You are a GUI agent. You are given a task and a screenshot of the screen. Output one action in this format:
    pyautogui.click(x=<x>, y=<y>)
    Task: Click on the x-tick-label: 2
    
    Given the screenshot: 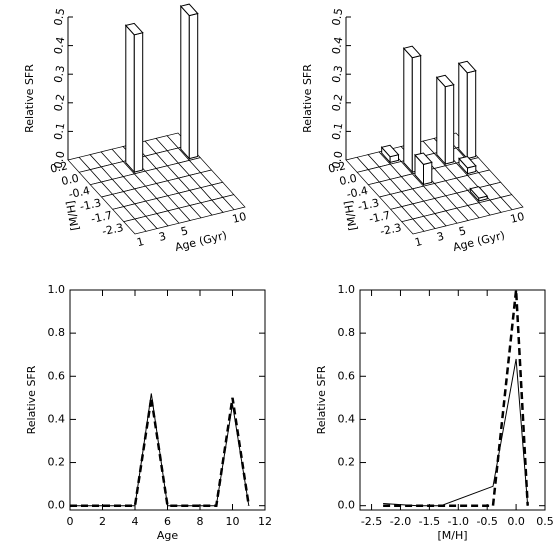 What is the action you would take?
    pyautogui.click(x=102, y=521)
    